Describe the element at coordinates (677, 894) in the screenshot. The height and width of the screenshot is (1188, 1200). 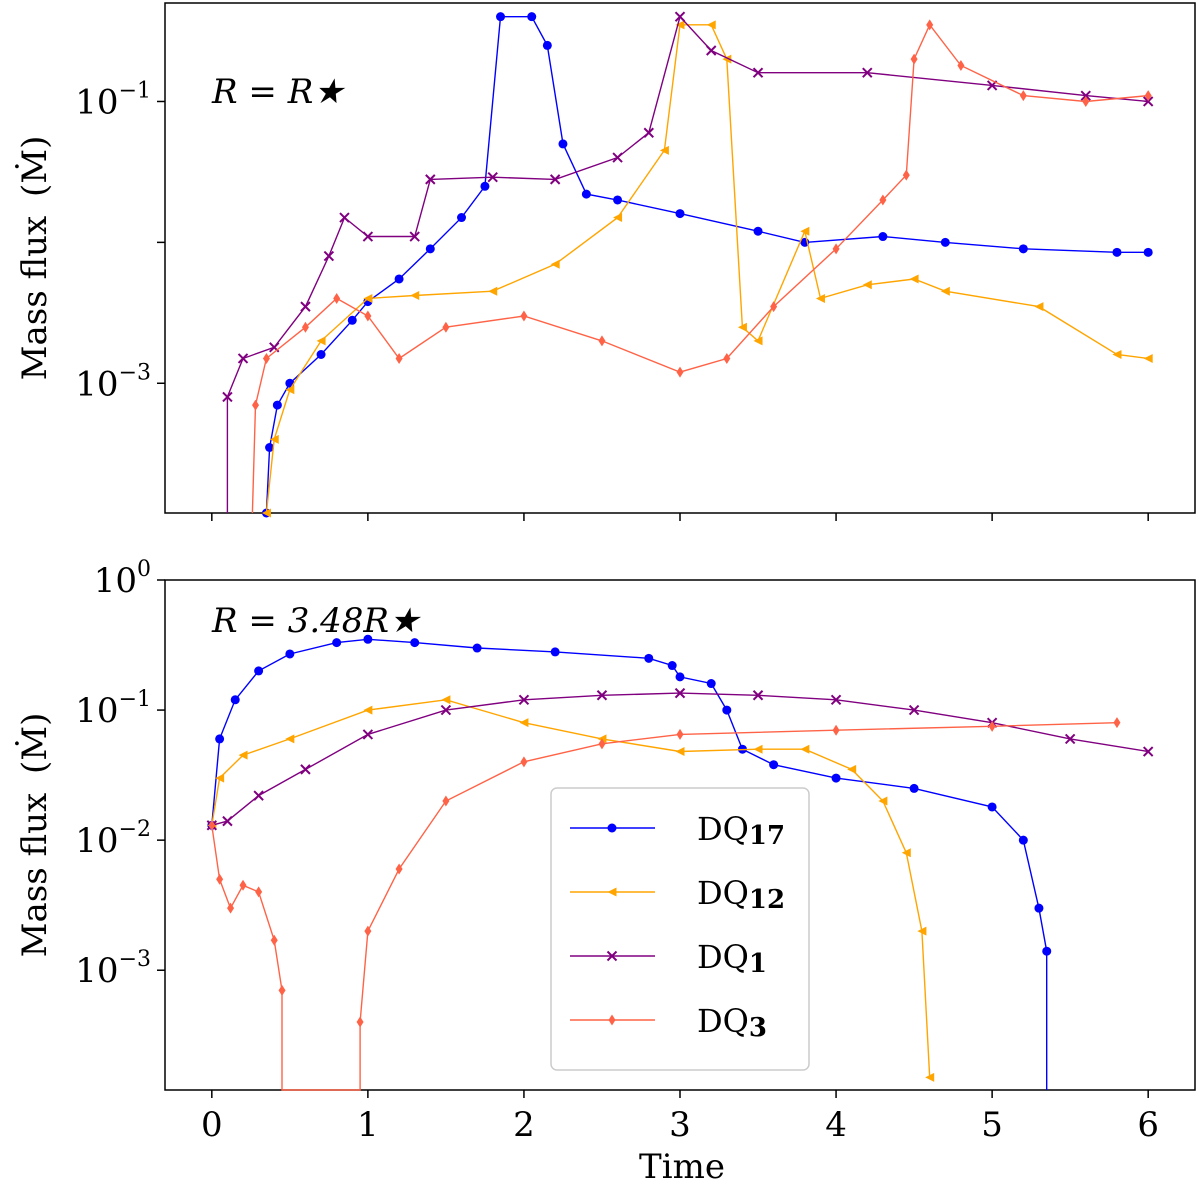
I see `legend-entry: DQ12` at that location.